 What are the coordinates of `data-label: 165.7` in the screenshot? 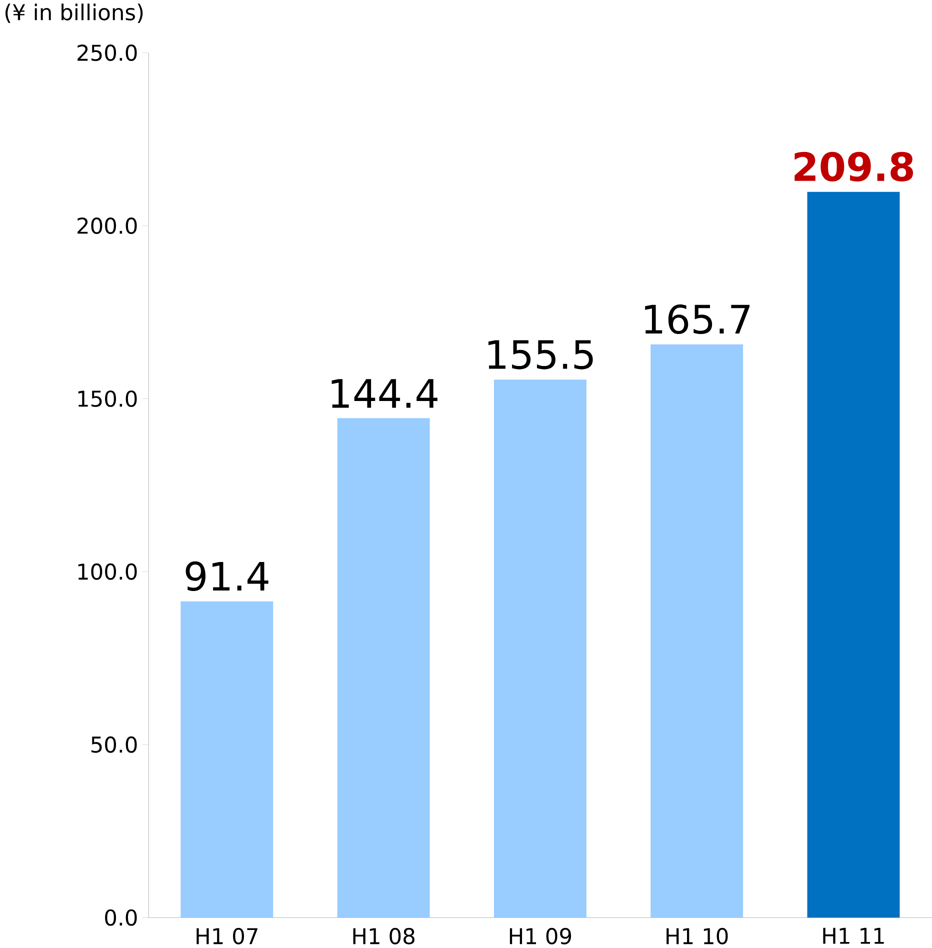 It's located at (697, 319).